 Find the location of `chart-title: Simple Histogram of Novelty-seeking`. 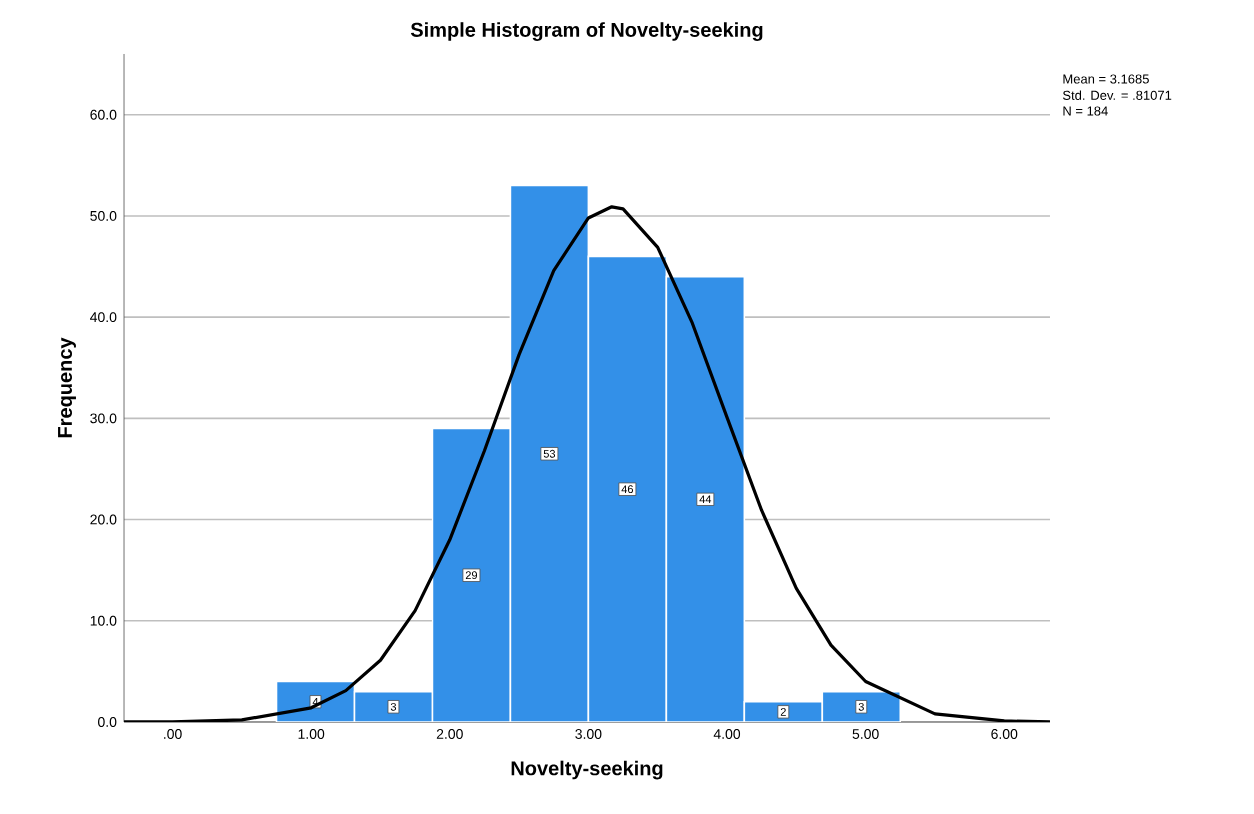

chart-title: Simple Histogram of Novelty-seeking is located at coordinates (586, 31).